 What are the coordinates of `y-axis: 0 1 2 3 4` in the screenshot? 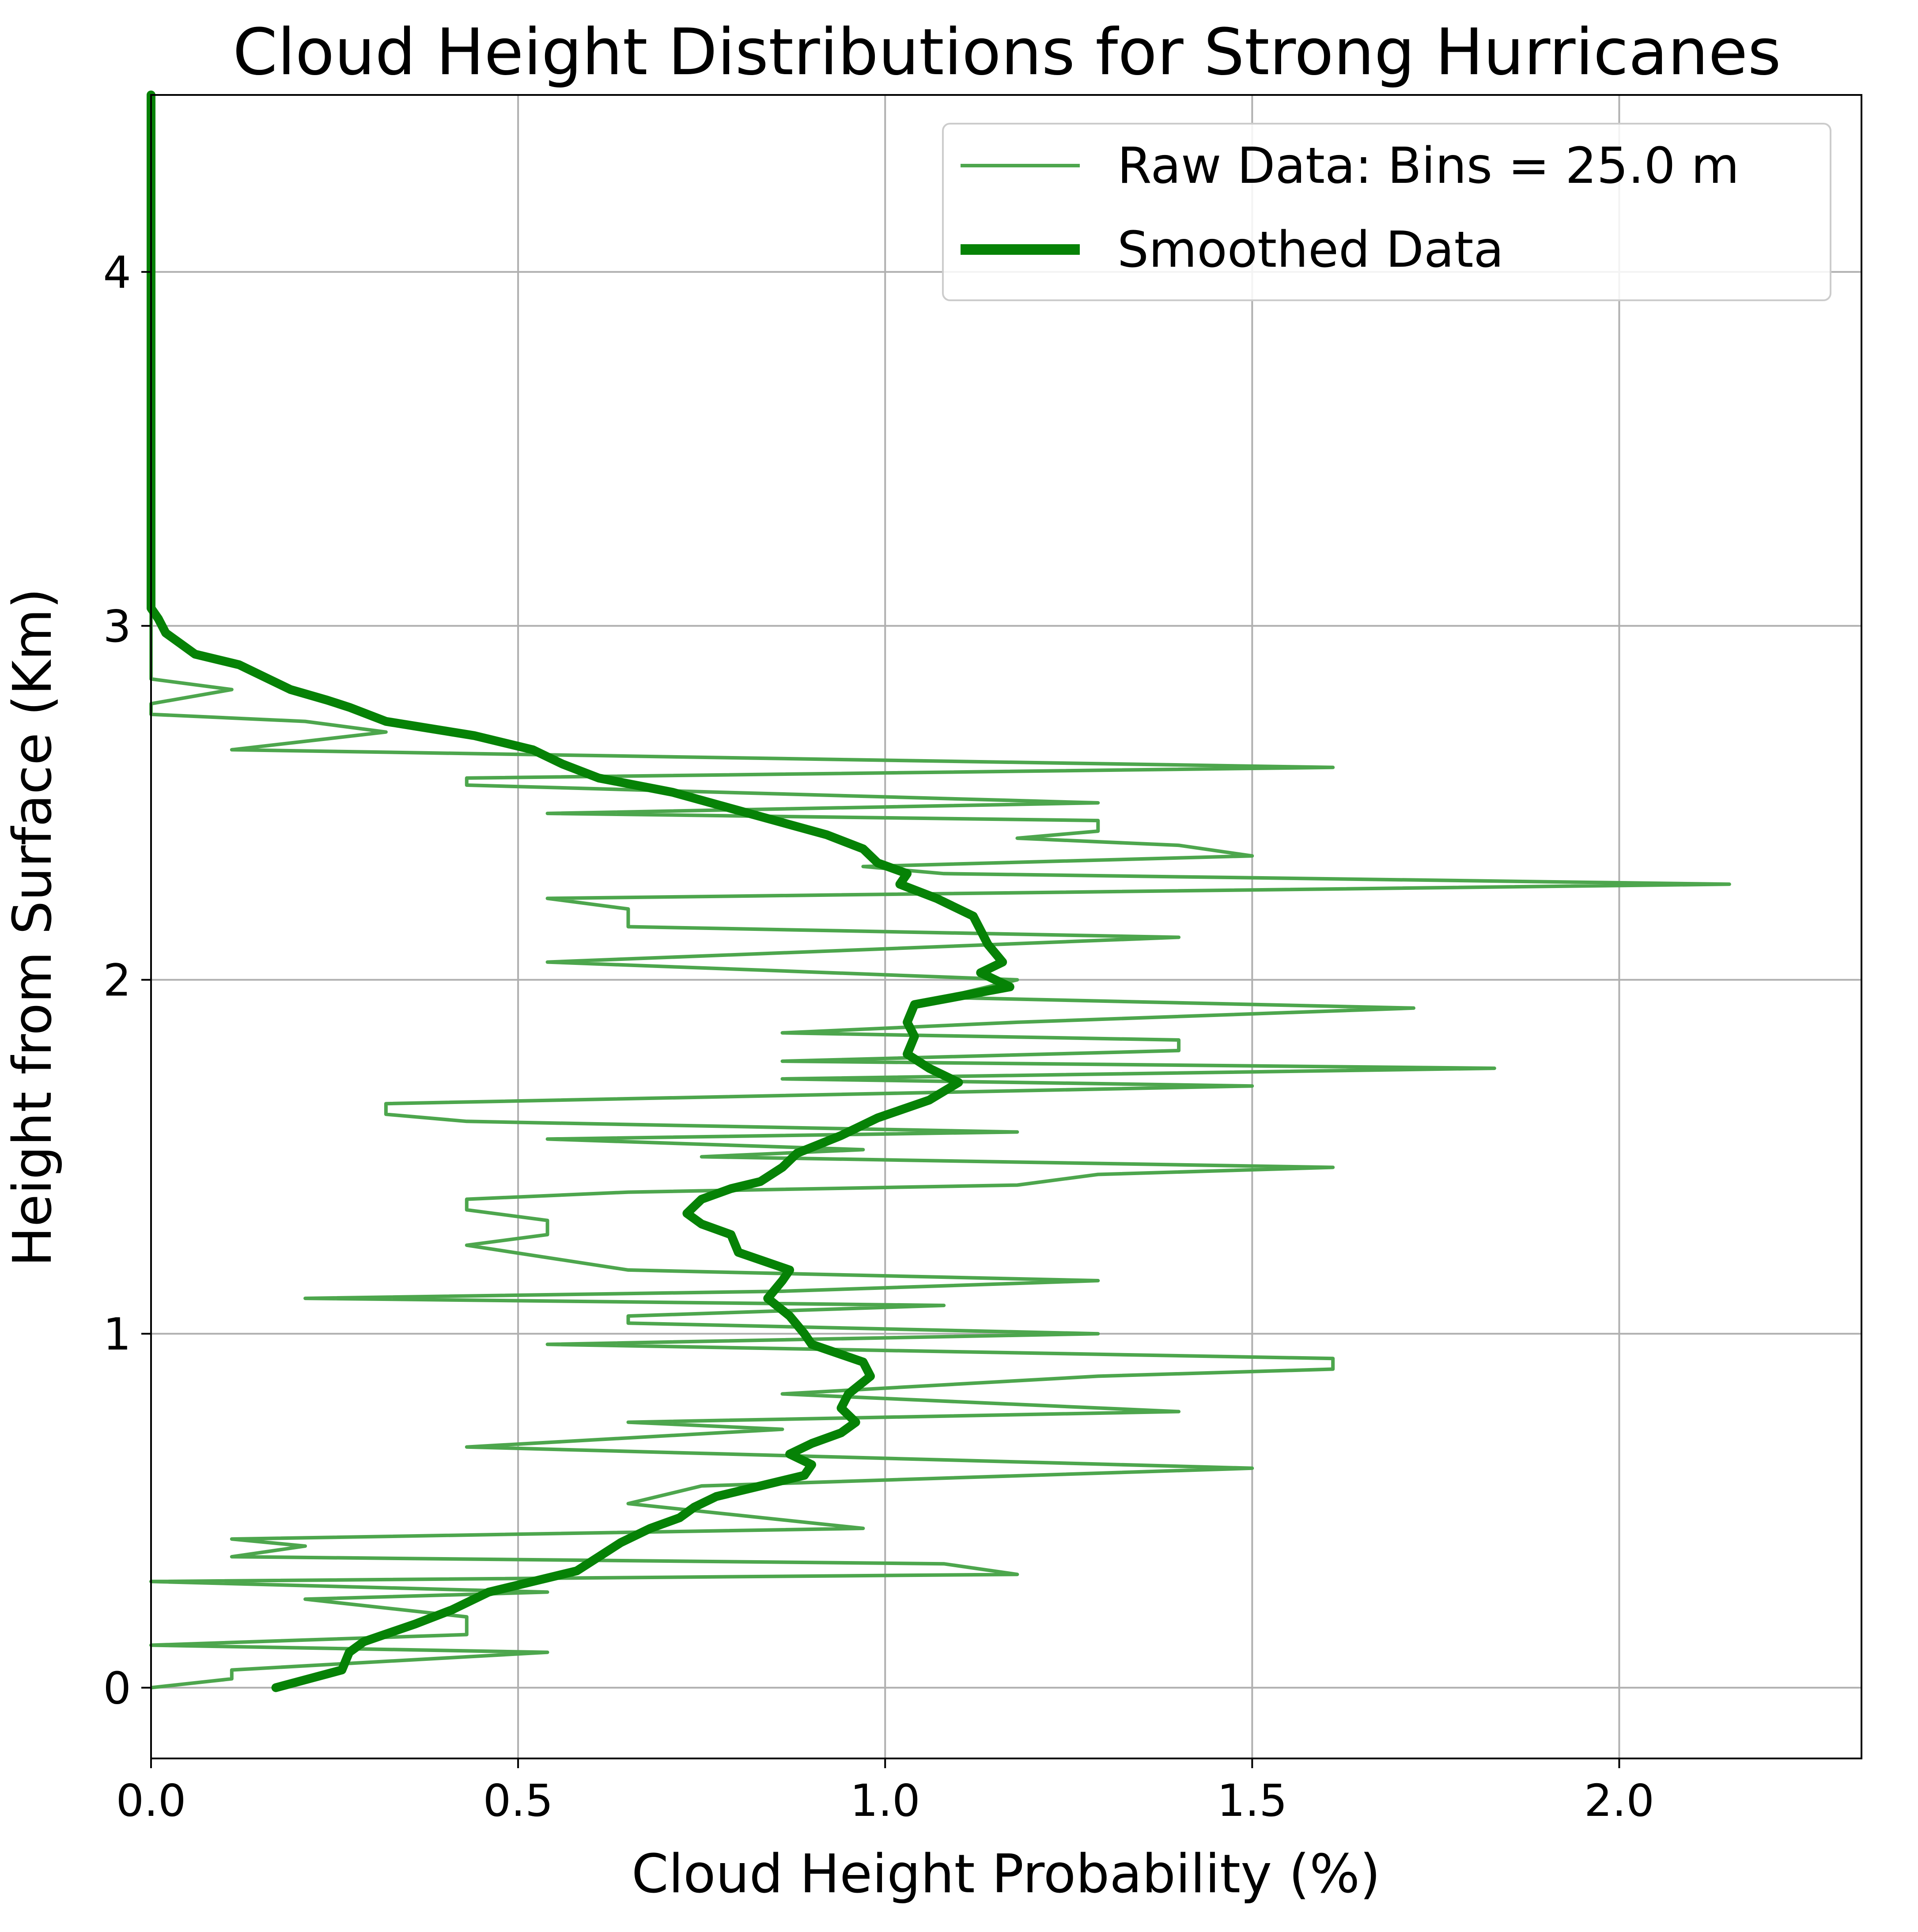 It's located at (127, 981).